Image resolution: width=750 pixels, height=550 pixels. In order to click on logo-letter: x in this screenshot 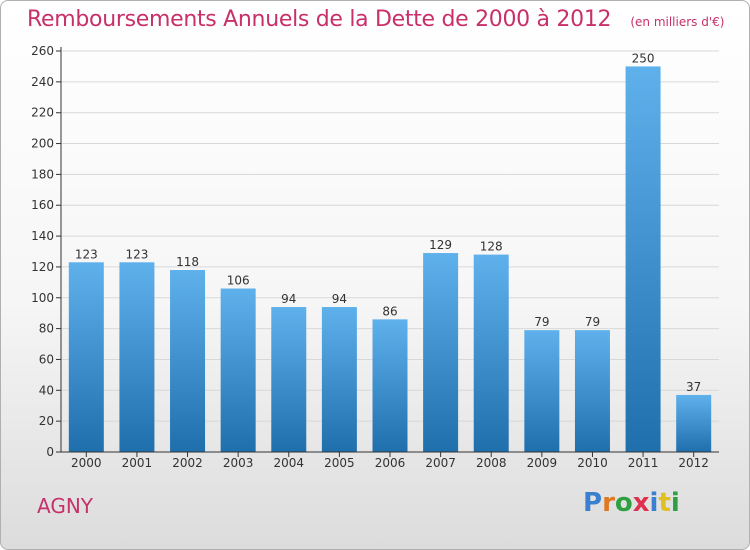, I will do `click(641, 503)`.